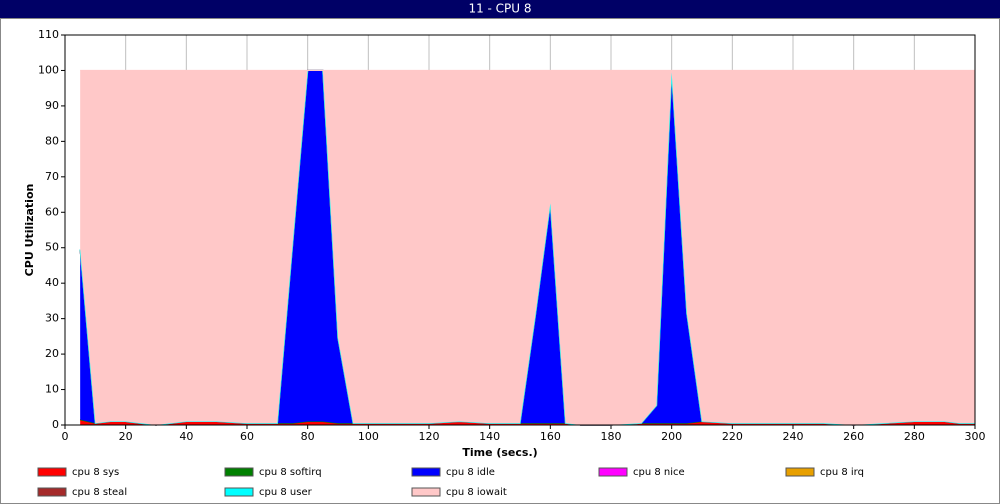  What do you see at coordinates (52, 176) in the screenshot?
I see `y-tick-label: 70` at bounding box center [52, 176].